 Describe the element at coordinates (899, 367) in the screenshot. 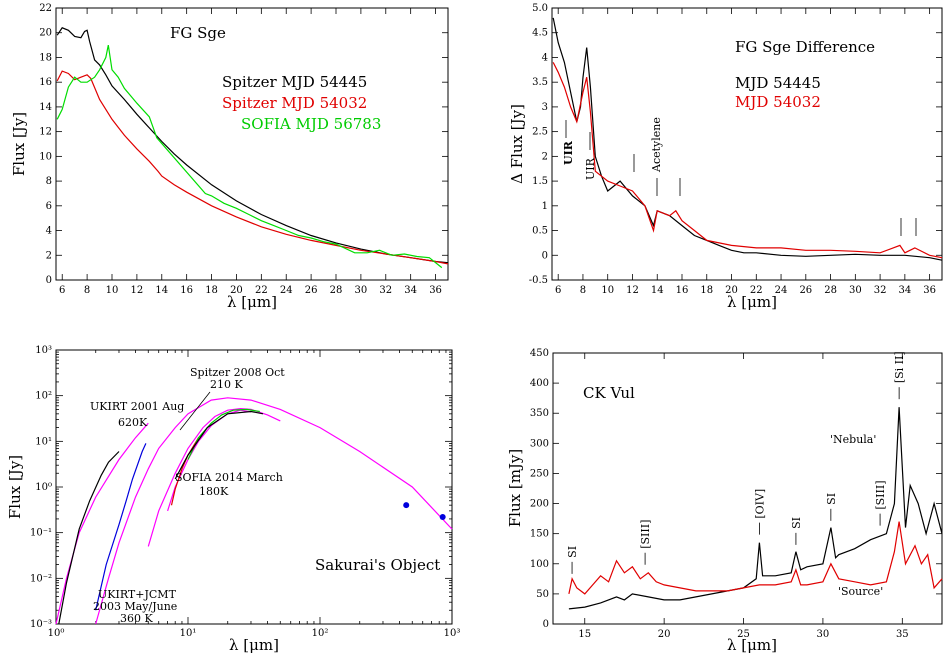

I see `line-label: [Si II]` at that location.